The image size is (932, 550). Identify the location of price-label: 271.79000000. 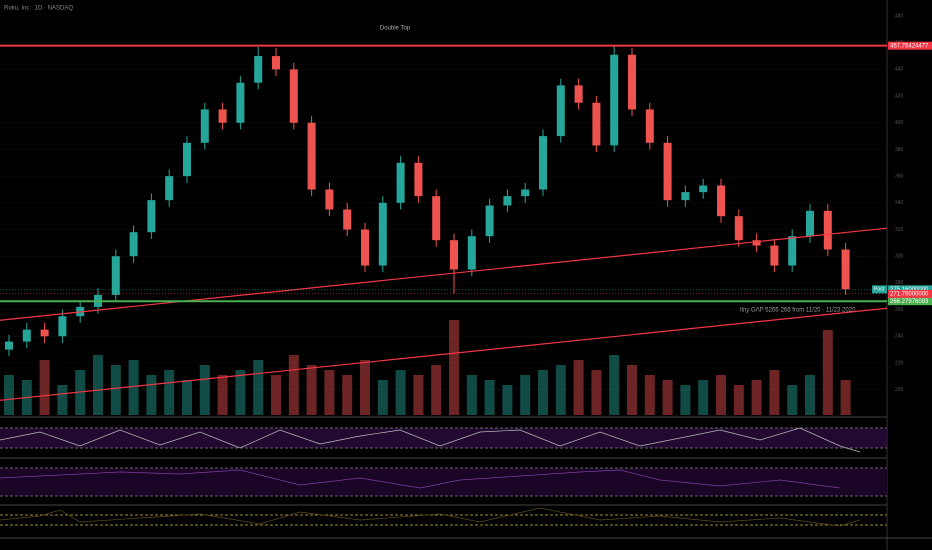
(909, 294).